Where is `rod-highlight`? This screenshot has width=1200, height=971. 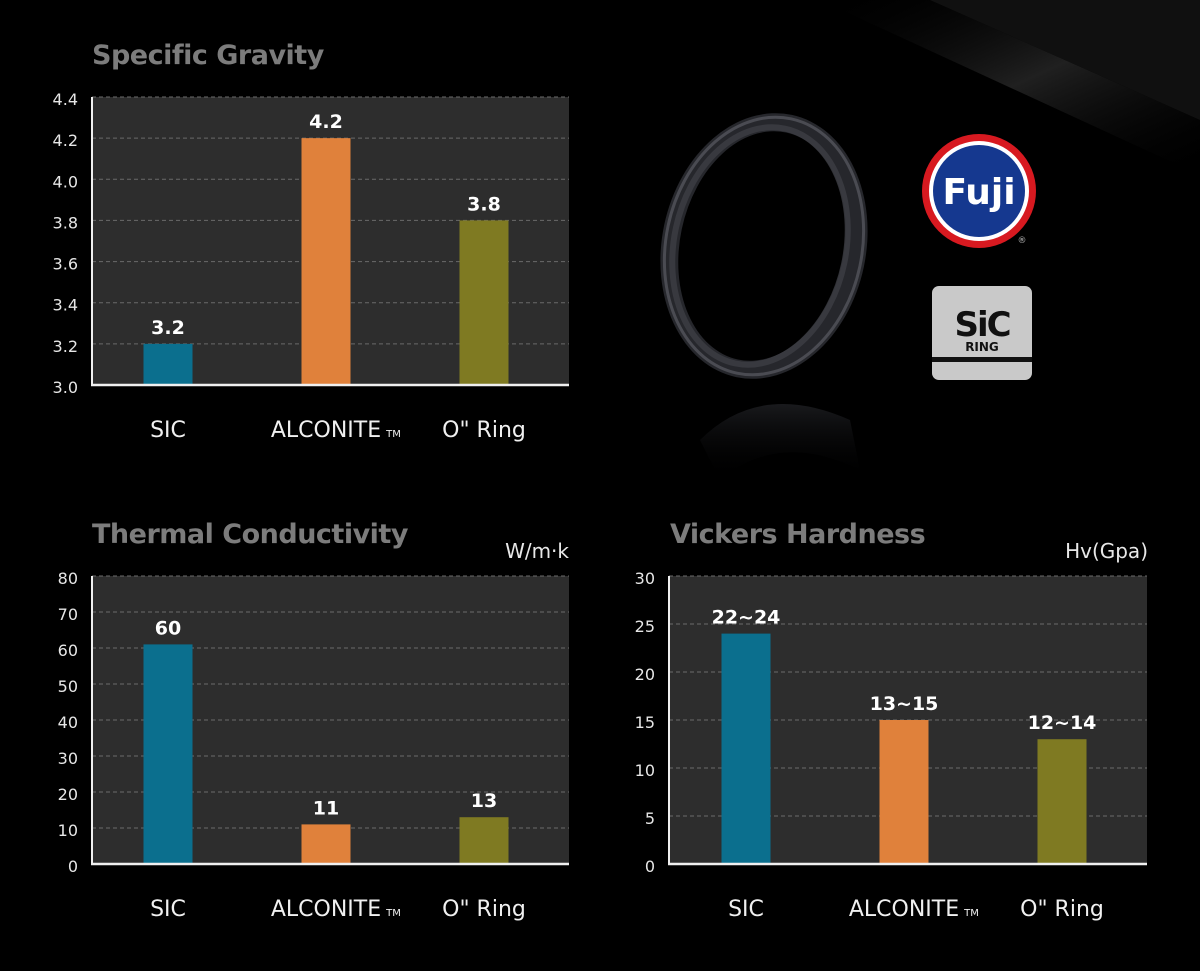 rod-highlight is located at coordinates (1010, 87).